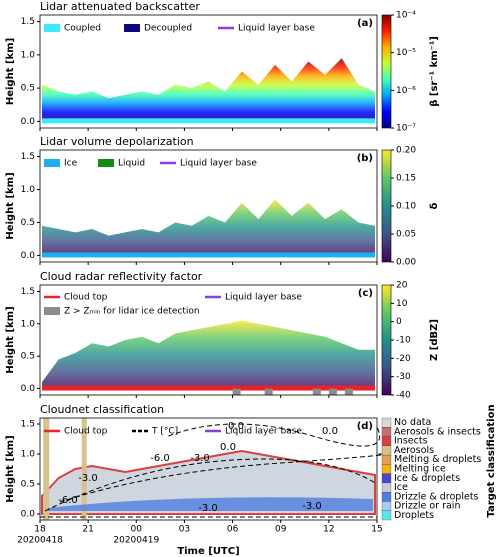  Describe the element at coordinates (131, 164) in the screenshot. I see `legend-label: Liquid` at that location.